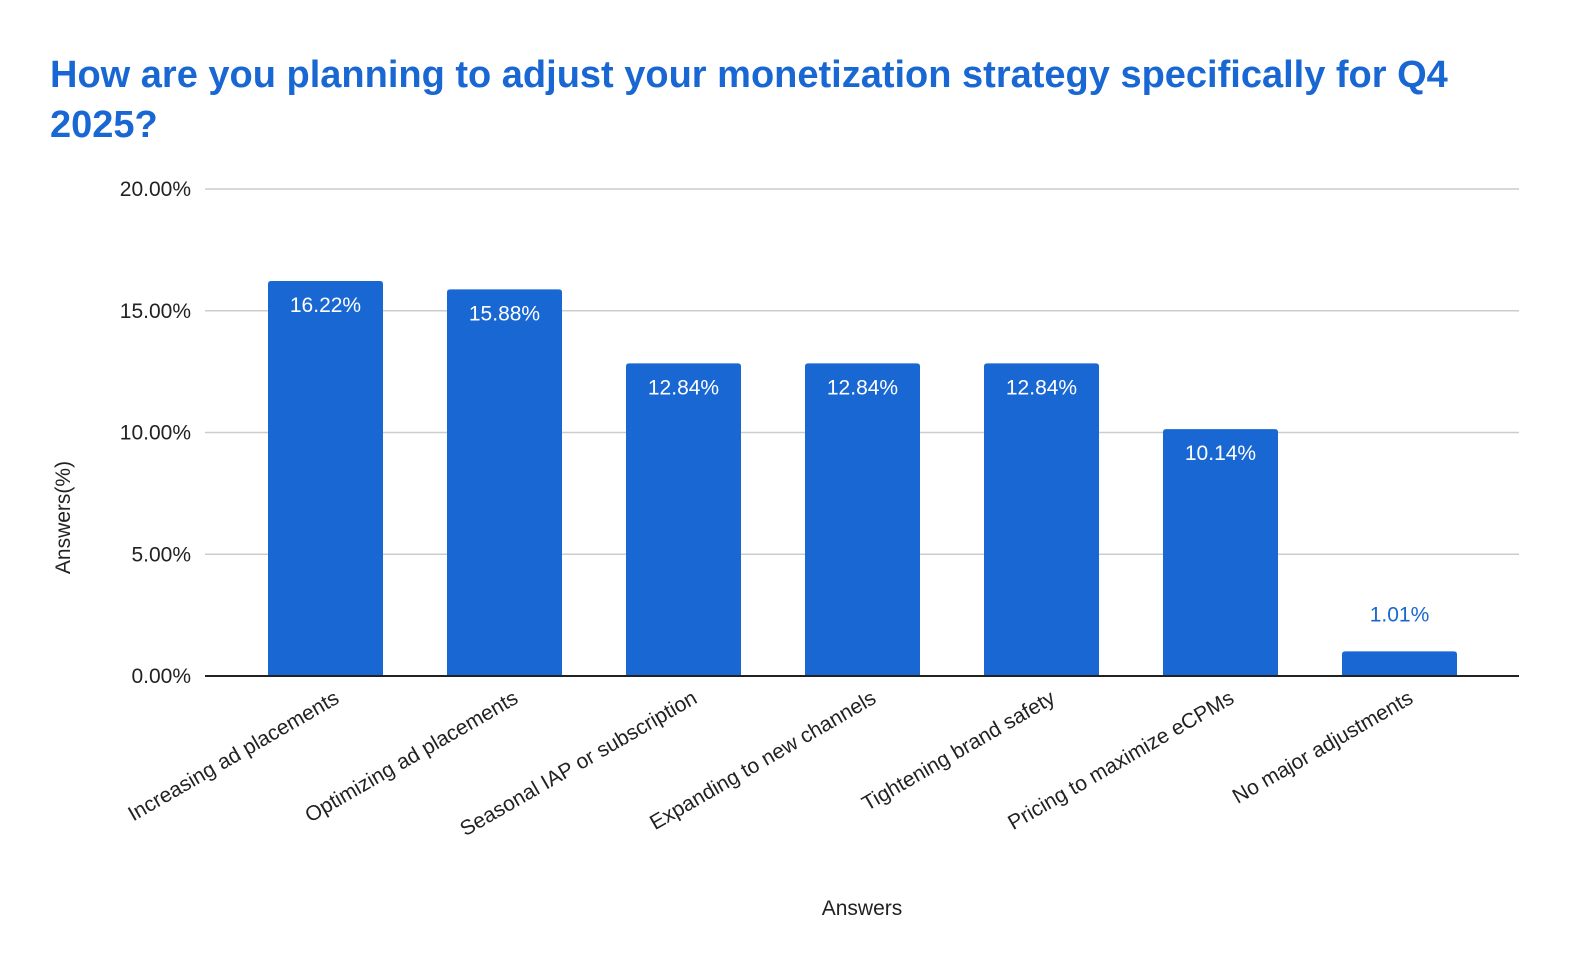  Describe the element at coordinates (1220, 453) in the screenshot. I see `bar-value-label: 10.14%` at that location.